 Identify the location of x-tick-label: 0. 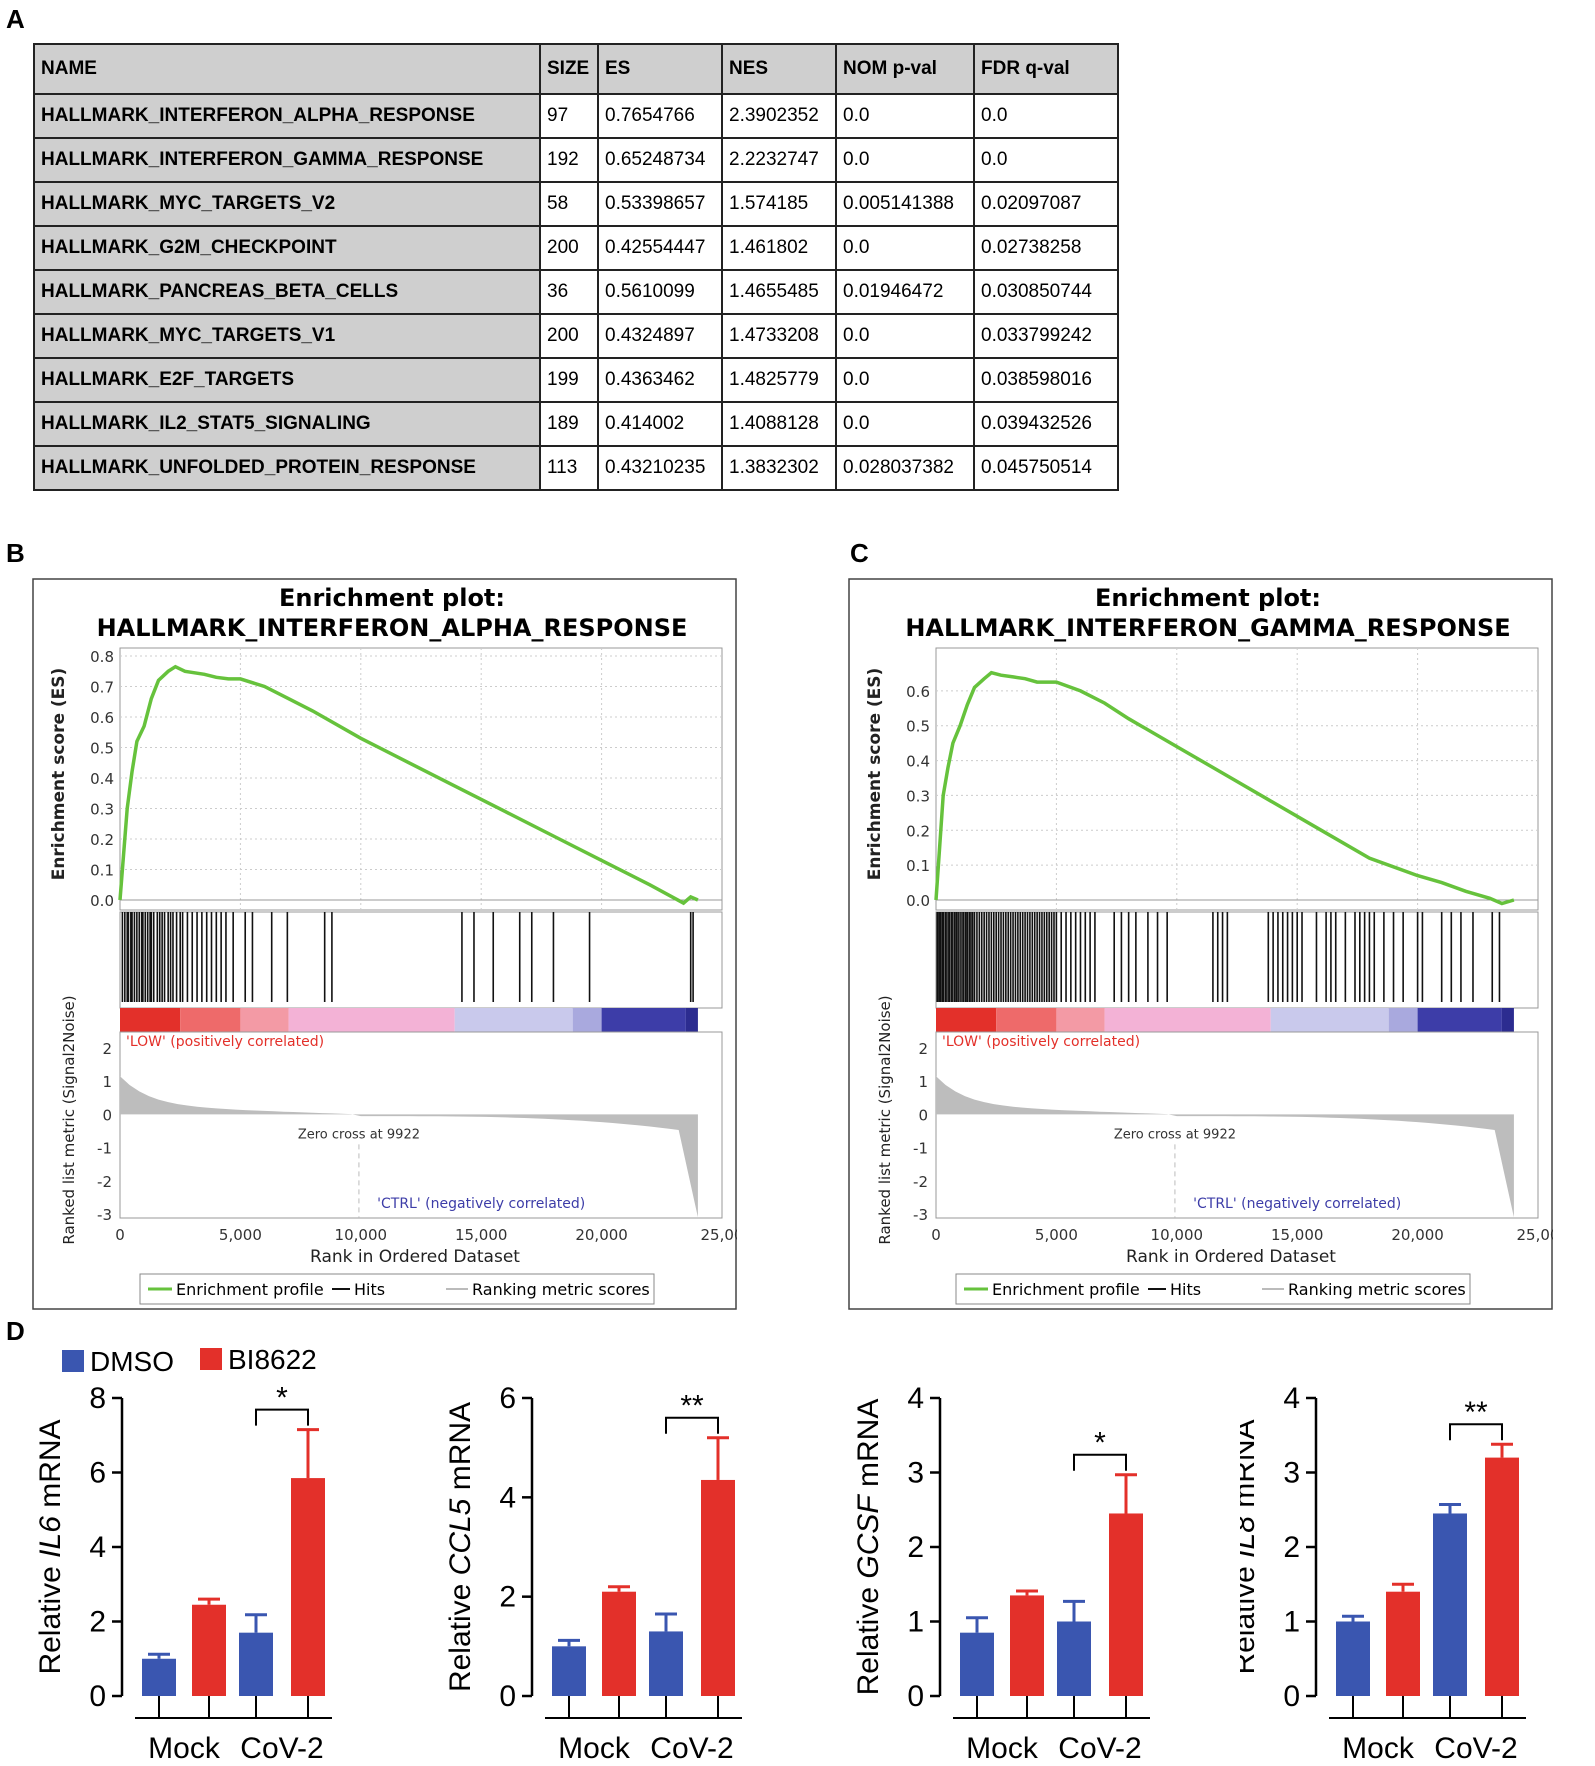
(936, 1235).